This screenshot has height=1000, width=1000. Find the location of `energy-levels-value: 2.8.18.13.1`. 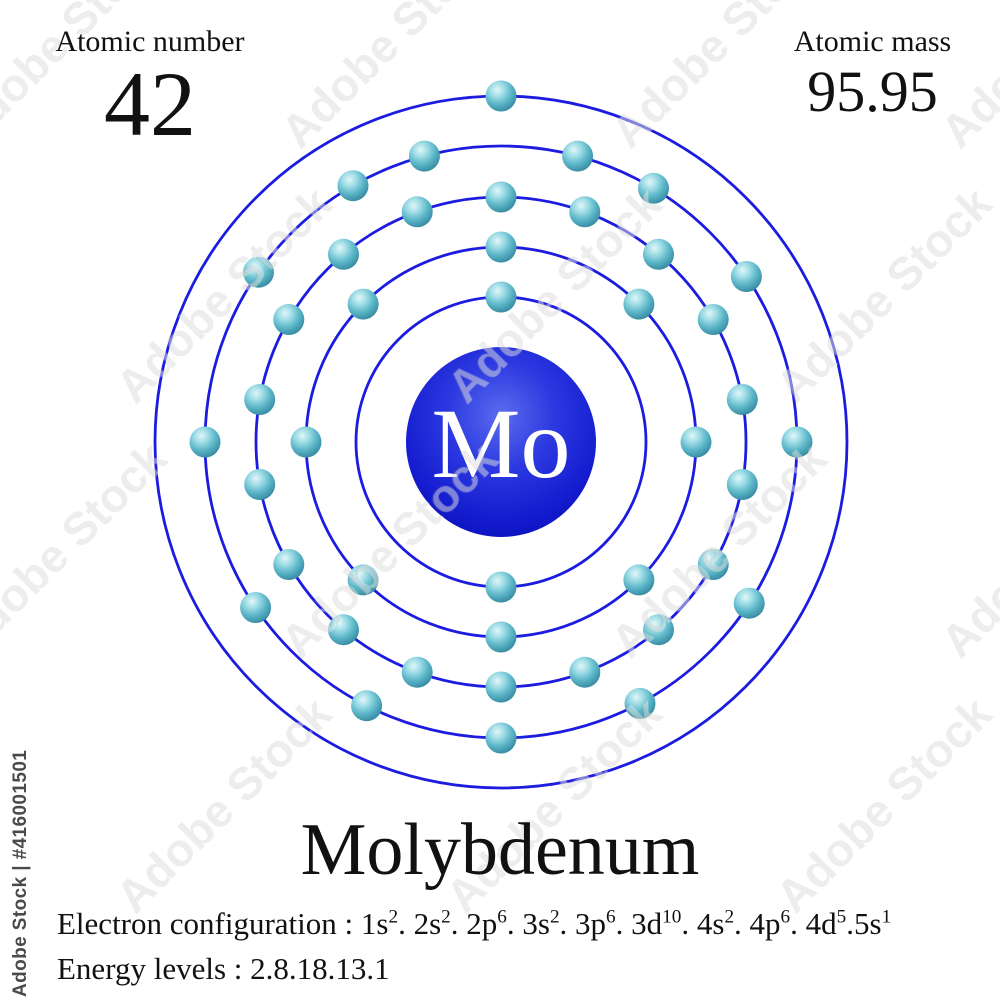

energy-levels-value: 2.8.18.13.1 is located at coordinates (320, 968).